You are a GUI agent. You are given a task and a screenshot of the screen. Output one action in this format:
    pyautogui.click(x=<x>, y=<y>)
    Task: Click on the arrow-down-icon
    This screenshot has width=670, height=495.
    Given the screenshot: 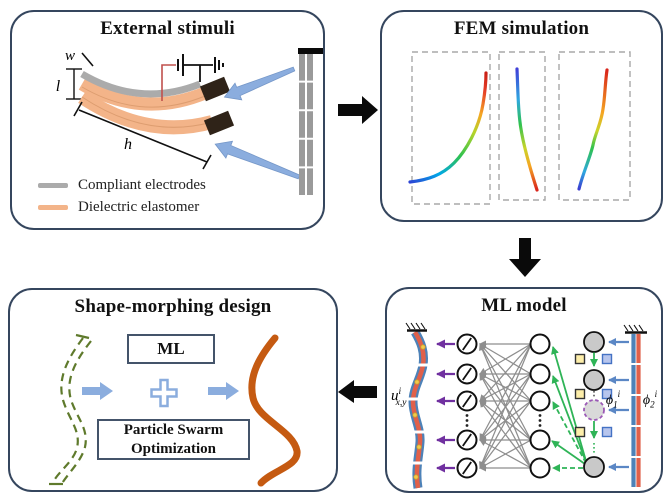 What is the action you would take?
    pyautogui.click(x=525, y=257)
    